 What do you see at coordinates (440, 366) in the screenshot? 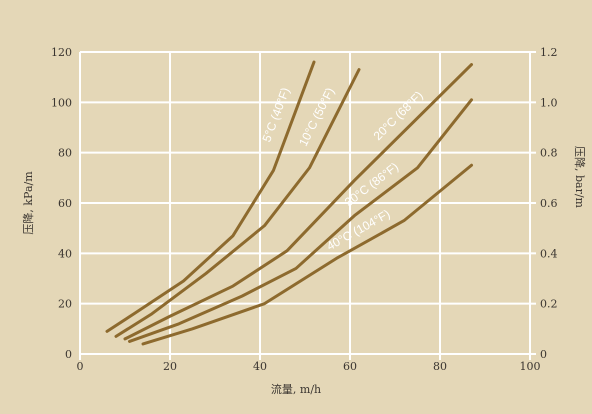
I see `x-tick-label: 80` at bounding box center [440, 366].